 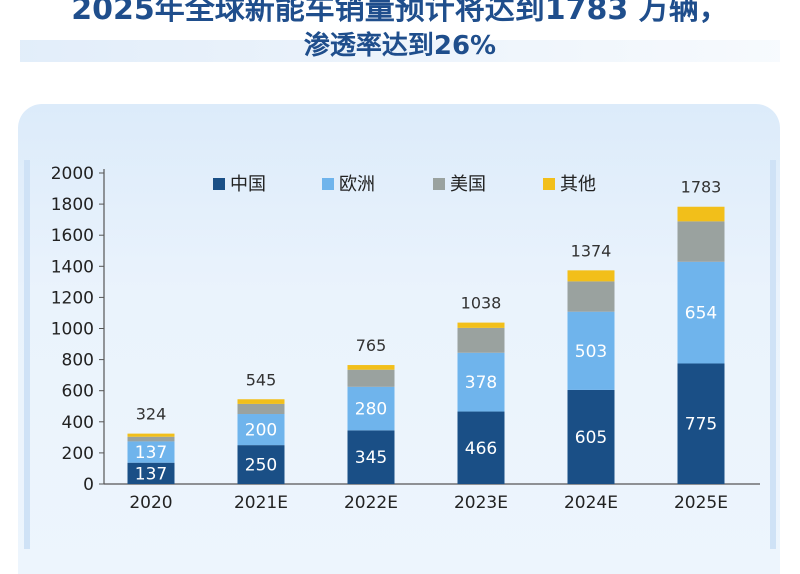 What do you see at coordinates (701, 187) in the screenshot?
I see `total-value-label: 1783` at bounding box center [701, 187].